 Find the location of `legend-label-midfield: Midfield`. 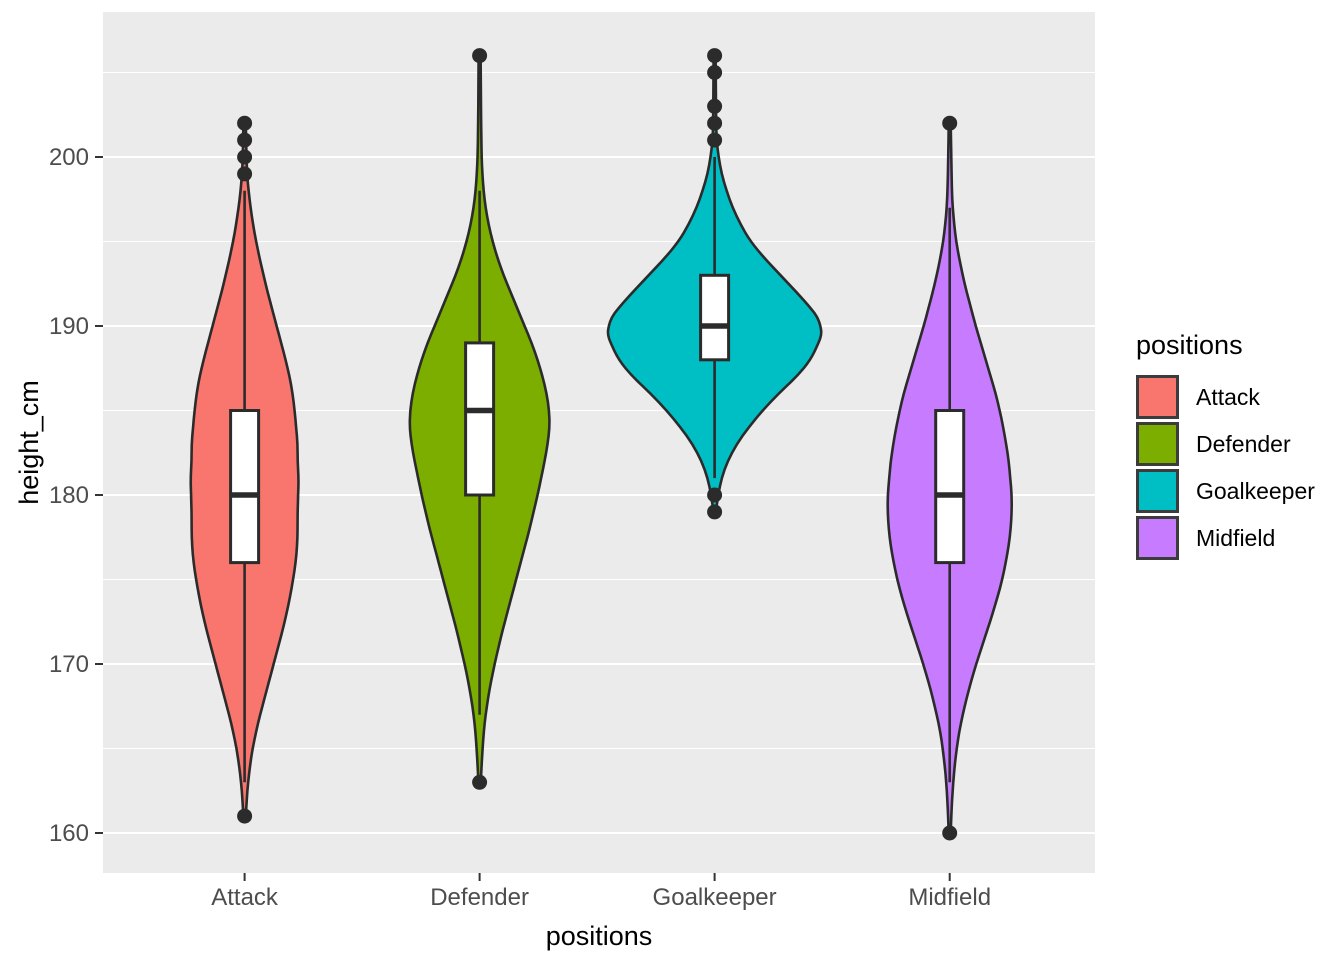

legend-label-midfield: Midfield is located at coordinates (1236, 537).